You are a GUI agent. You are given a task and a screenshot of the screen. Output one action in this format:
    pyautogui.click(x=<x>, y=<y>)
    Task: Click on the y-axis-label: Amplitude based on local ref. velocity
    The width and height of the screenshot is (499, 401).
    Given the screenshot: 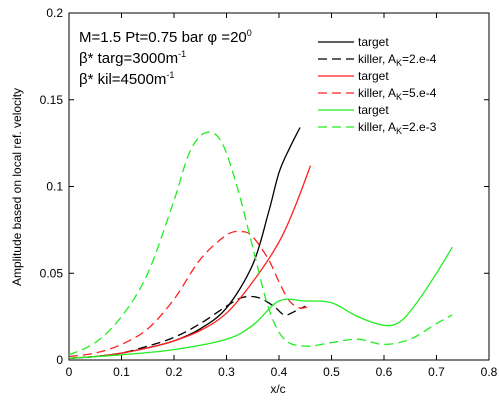 What is the action you would take?
    pyautogui.click(x=17, y=187)
    